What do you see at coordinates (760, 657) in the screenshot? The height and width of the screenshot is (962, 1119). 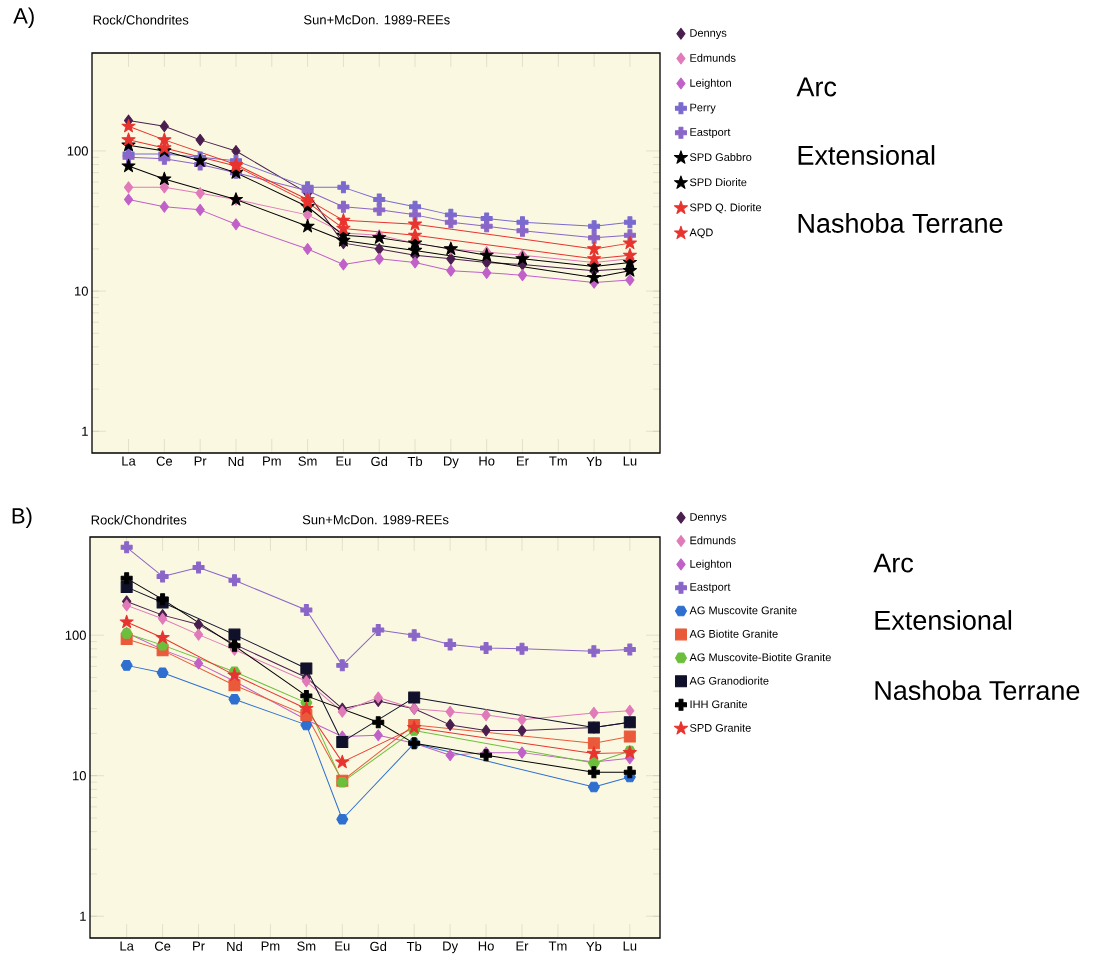 I see `legend-label: AG Muscovite-Biotite Granite` at bounding box center [760, 657].